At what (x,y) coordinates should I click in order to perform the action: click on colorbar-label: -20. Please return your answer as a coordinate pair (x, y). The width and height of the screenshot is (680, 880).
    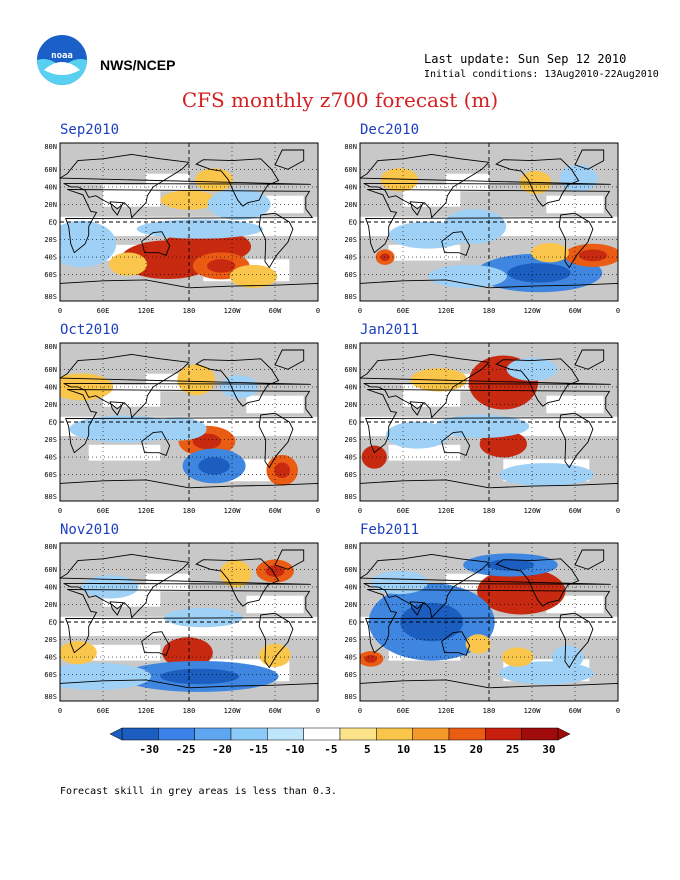
    Looking at the image, I should click on (222, 749).